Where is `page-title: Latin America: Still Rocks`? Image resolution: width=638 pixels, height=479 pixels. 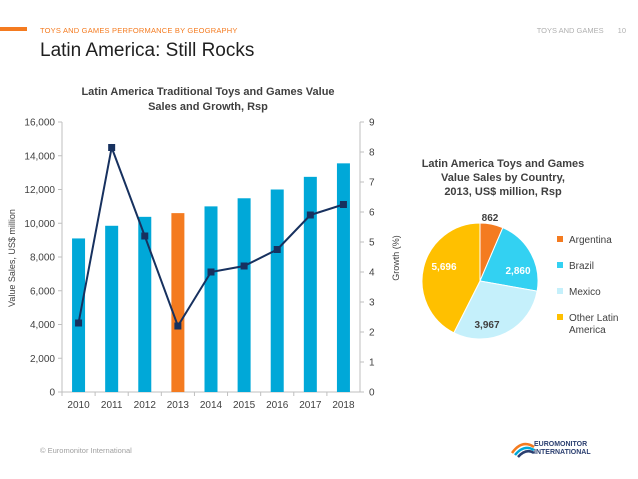
page-title: Latin America: Still Rocks is located at coordinates (147, 50).